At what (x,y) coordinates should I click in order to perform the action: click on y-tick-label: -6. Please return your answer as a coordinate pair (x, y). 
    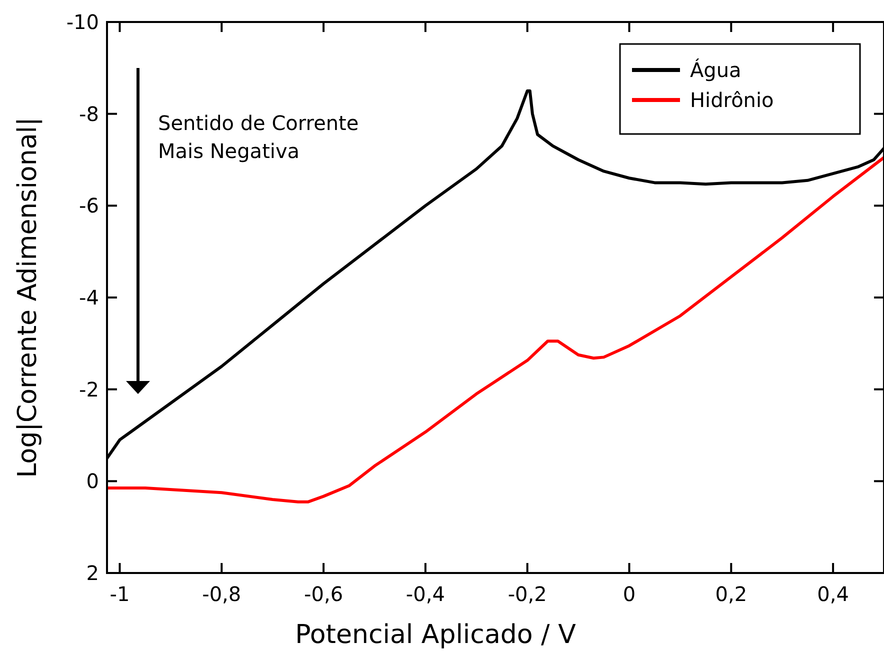
    Looking at the image, I should click on (89, 206).